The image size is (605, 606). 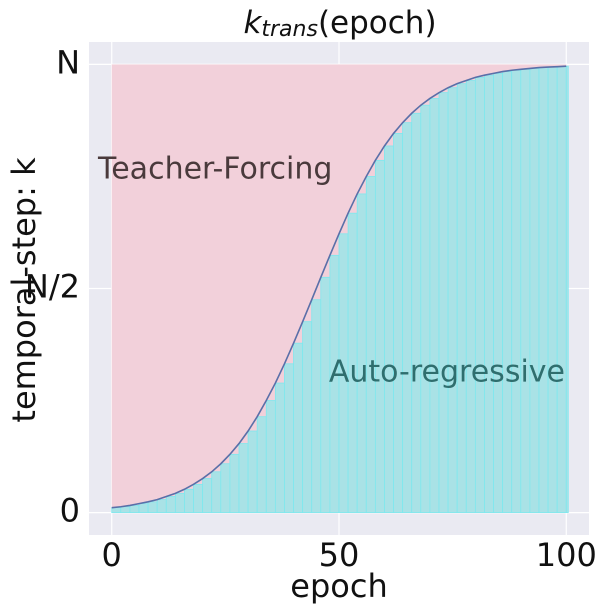 What do you see at coordinates (70, 511) in the screenshot?
I see `y-tick-label: 0` at bounding box center [70, 511].